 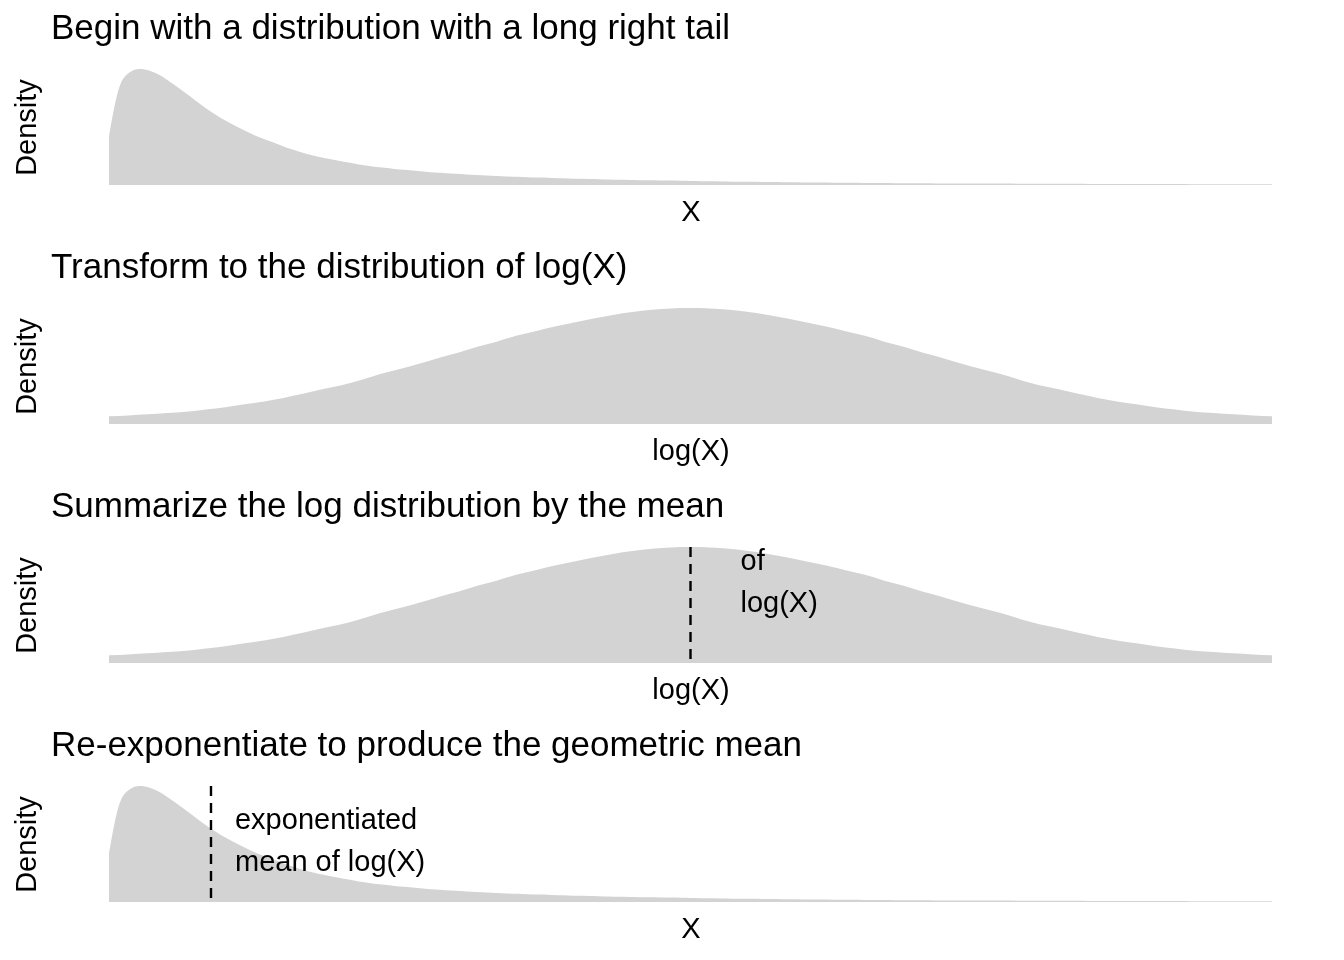 I want to click on chart-title: Transform to the distribution of log(X), so click(x=339, y=265).